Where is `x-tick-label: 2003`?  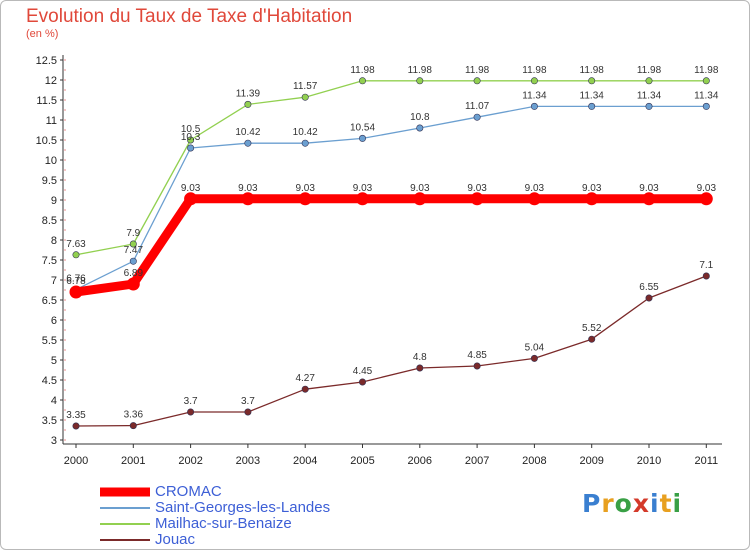 x-tick-label: 2003 is located at coordinates (248, 461).